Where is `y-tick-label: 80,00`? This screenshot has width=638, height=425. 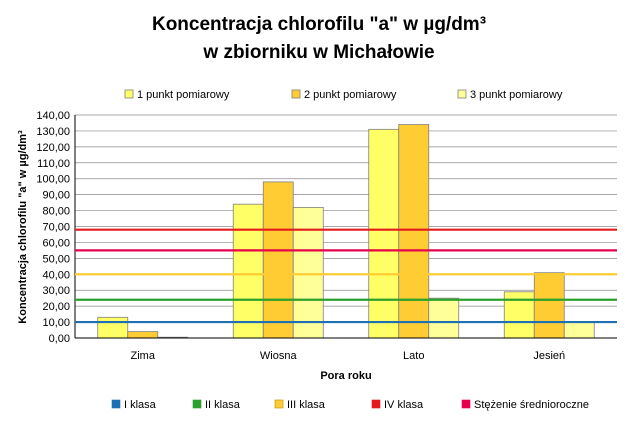
y-tick-label: 80,00 is located at coordinates (56, 212).